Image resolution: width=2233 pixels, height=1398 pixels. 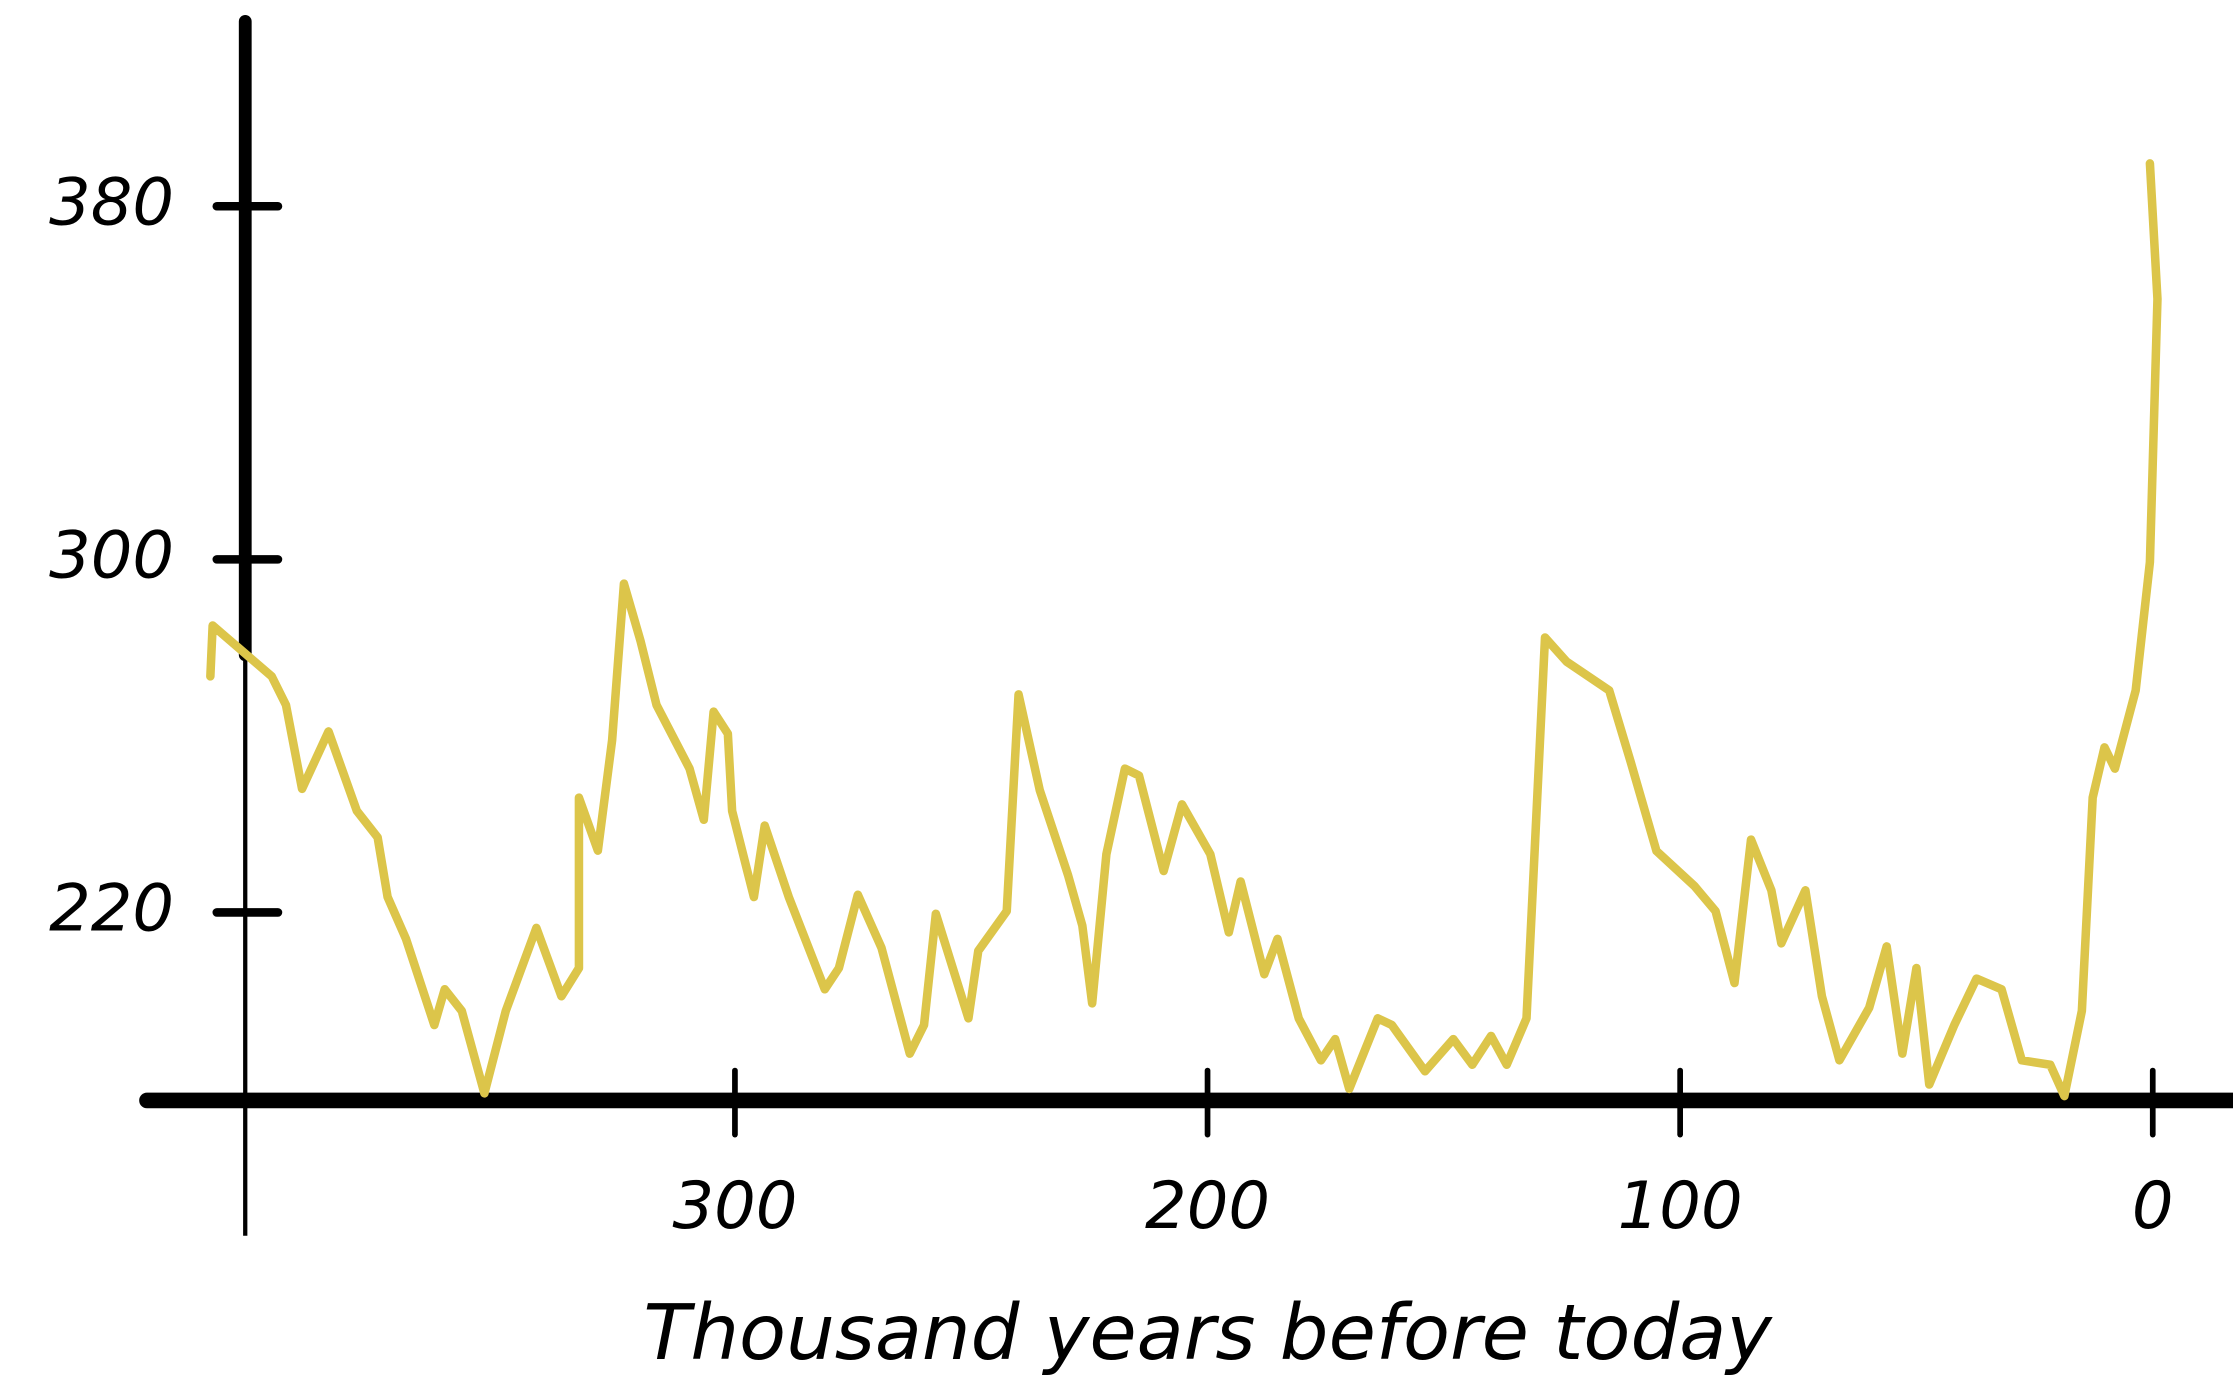 What do you see at coordinates (1208, 1333) in the screenshot?
I see `x-axis-label: Thousand years before today` at bounding box center [1208, 1333].